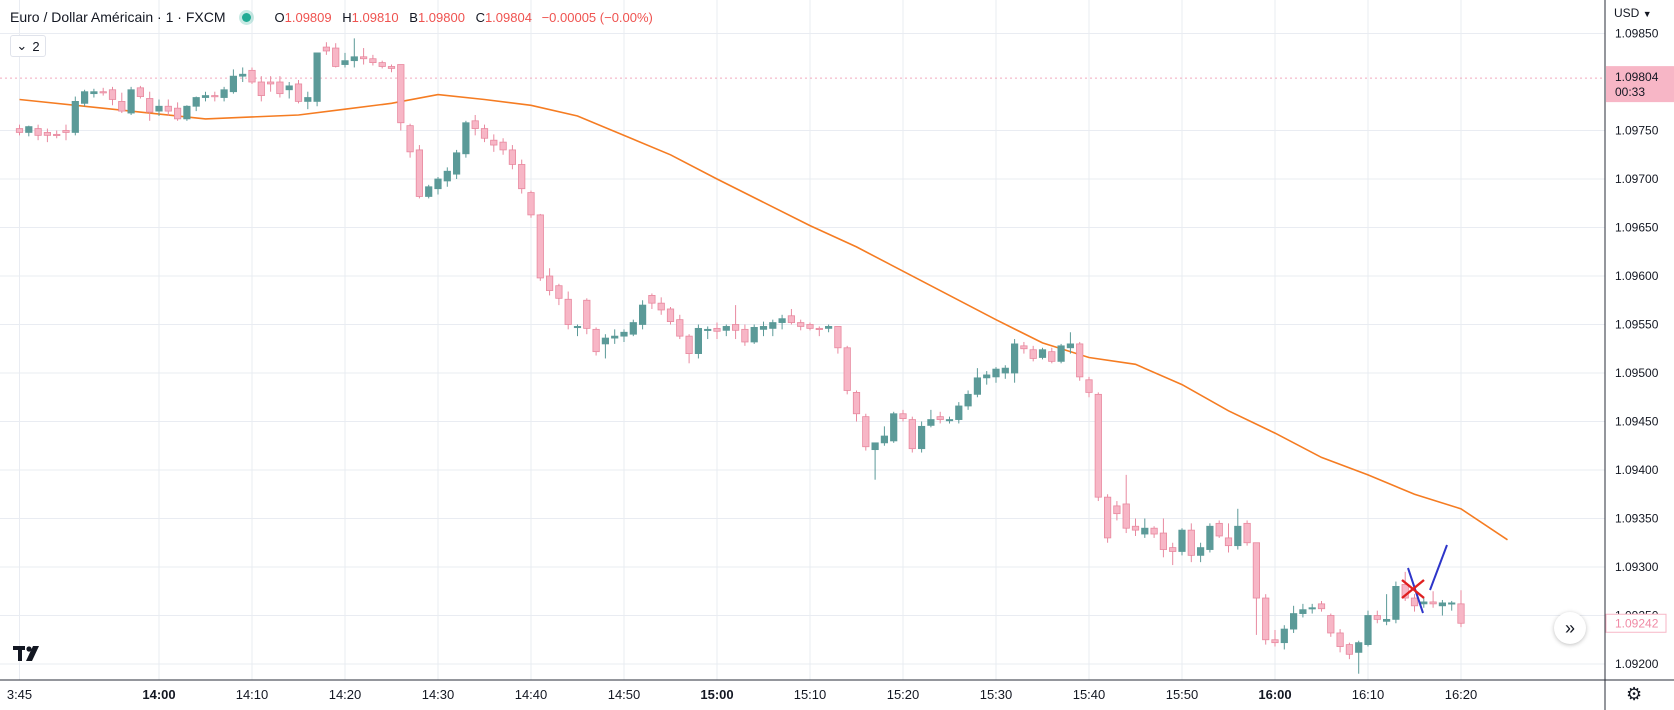 This screenshot has height=710, width=1674. Describe the element at coordinates (1630, 92) in the screenshot. I see `countdown-value: 00:33` at that location.